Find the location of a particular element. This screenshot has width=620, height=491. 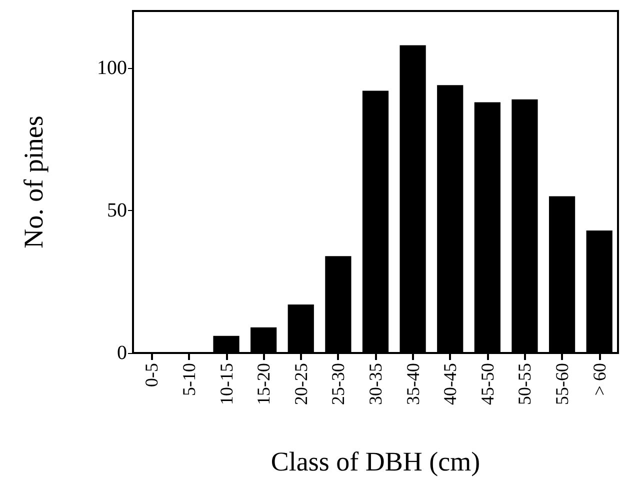

y-axis-title: No. of pines is located at coordinates (33, 182).